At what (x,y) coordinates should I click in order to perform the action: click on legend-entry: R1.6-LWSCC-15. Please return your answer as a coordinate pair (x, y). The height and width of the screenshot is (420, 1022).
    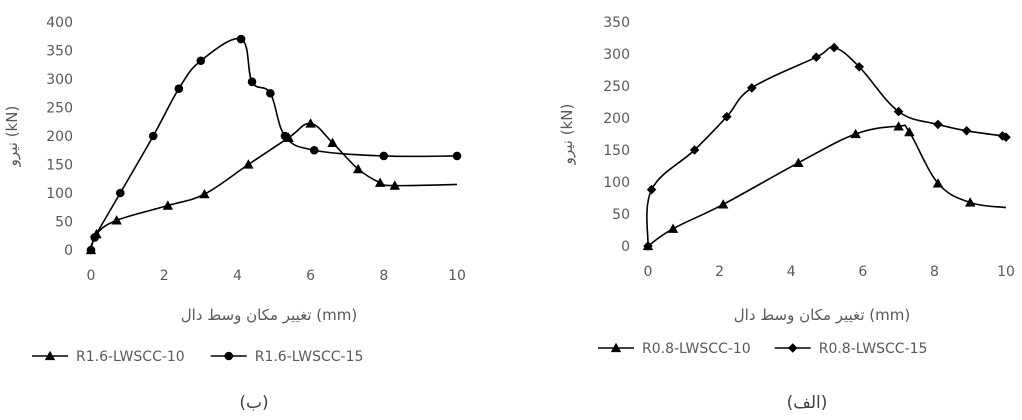
    Looking at the image, I should click on (287, 357).